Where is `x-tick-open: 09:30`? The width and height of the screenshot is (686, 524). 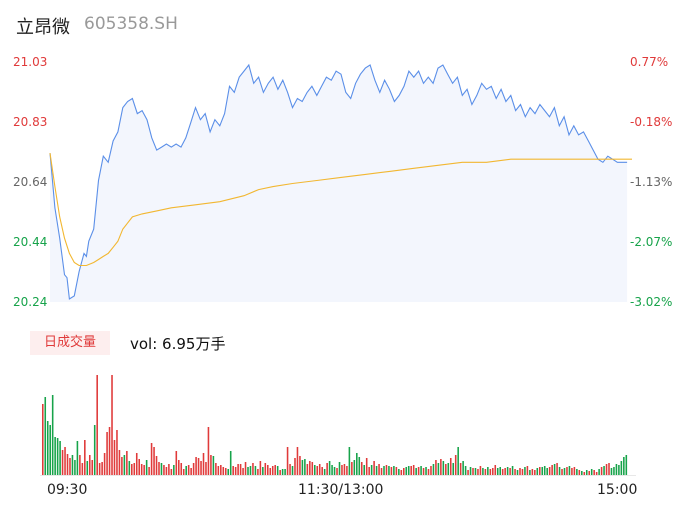 x-tick-open: 09:30 is located at coordinates (67, 490).